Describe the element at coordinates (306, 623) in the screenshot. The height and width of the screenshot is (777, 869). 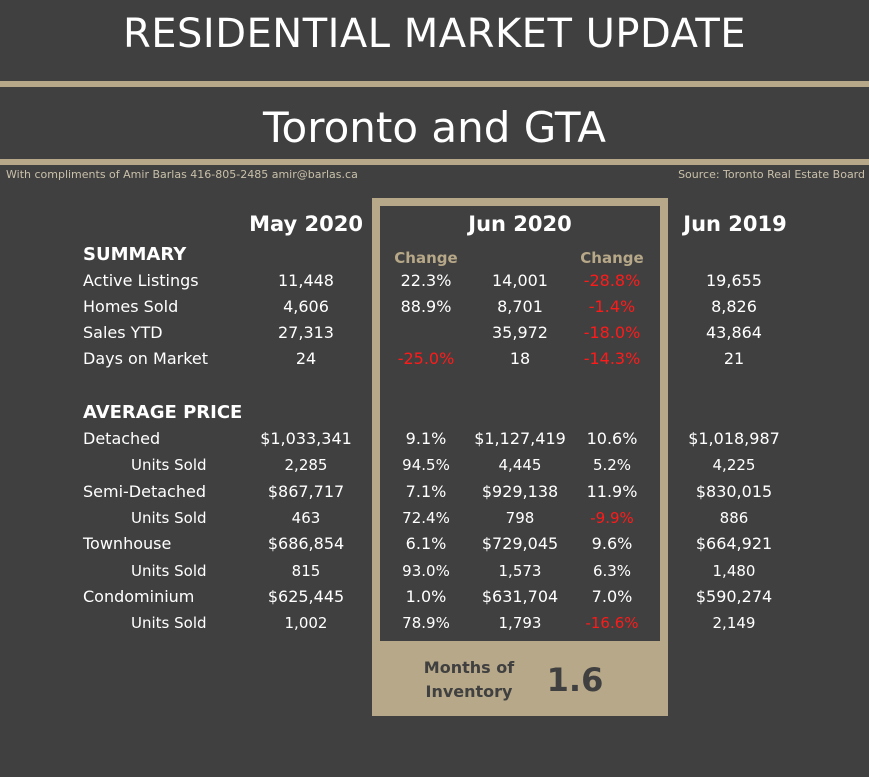
I see `cell-may: 1,002` at that location.